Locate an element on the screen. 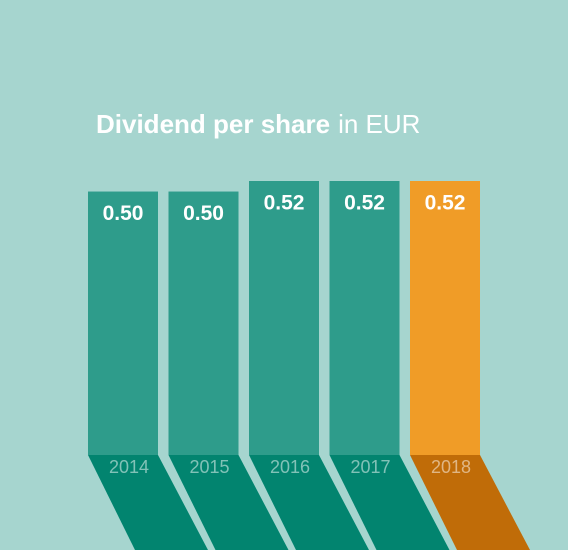 This screenshot has height=550, width=568. x-tick-label: 2014 is located at coordinates (129, 467).